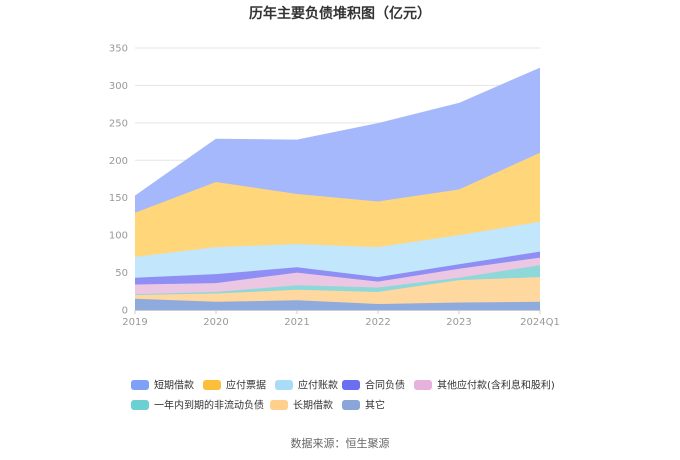  What do you see at coordinates (118, 198) in the screenshot?
I see `y-tick-label: 150` at bounding box center [118, 198].